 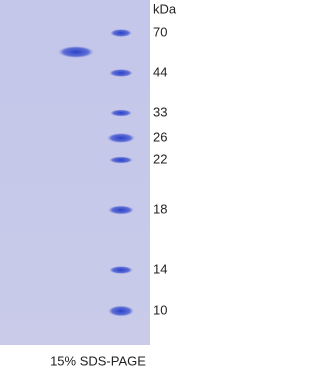 I want to click on marker-label: 10, so click(x=160, y=309).